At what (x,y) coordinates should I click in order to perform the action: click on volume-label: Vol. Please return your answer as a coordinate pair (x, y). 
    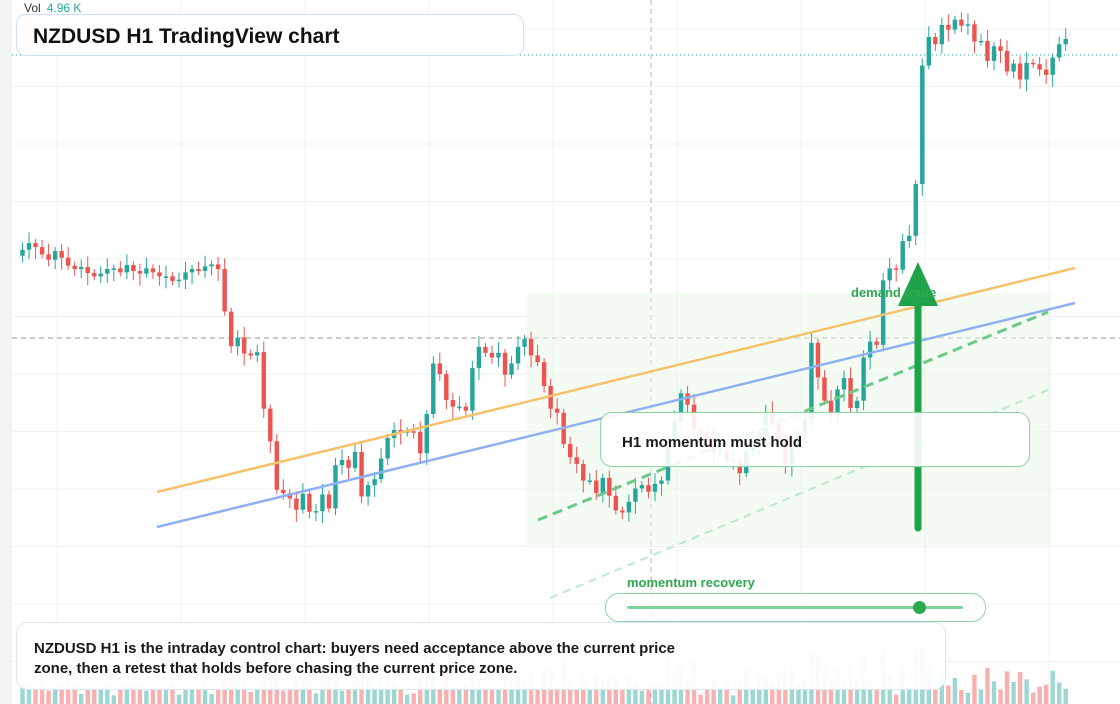
    Looking at the image, I should click on (32, 8).